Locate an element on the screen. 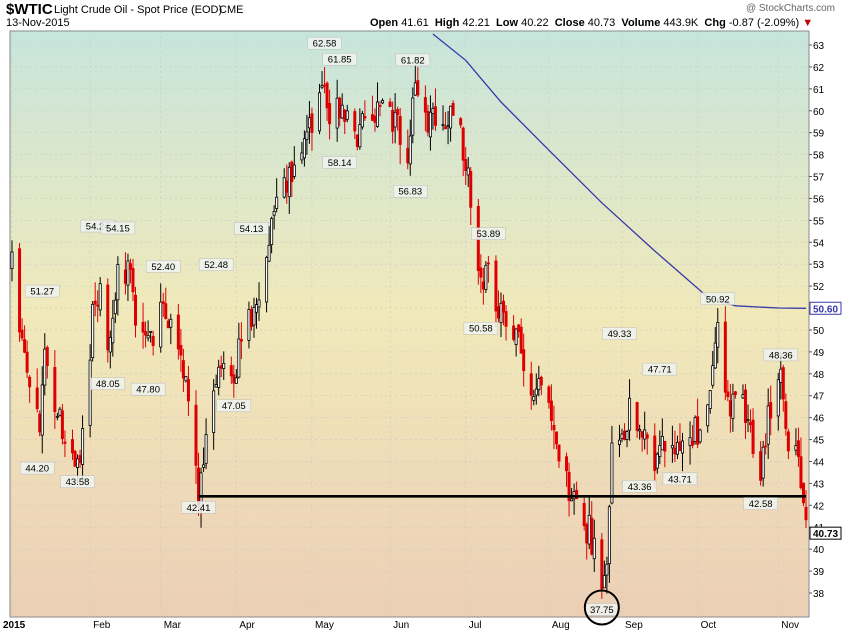 The image size is (843, 632). x-tick-label: Jun is located at coordinates (401, 625).